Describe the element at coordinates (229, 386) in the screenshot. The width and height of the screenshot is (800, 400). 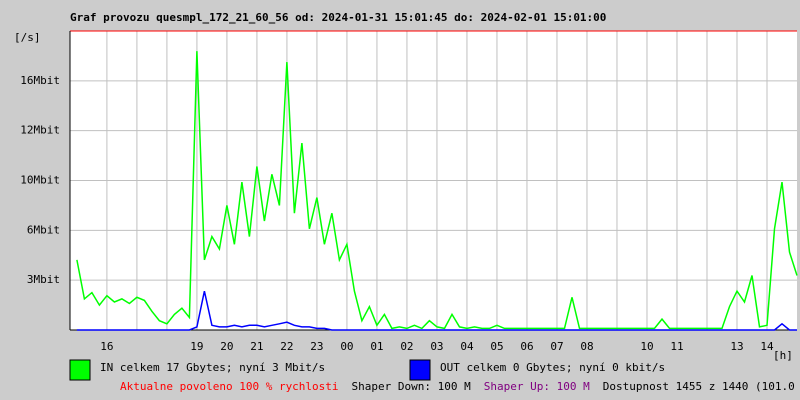
I see `footer-note: Aktualne povoleno 100 % rychlosti` at that location.